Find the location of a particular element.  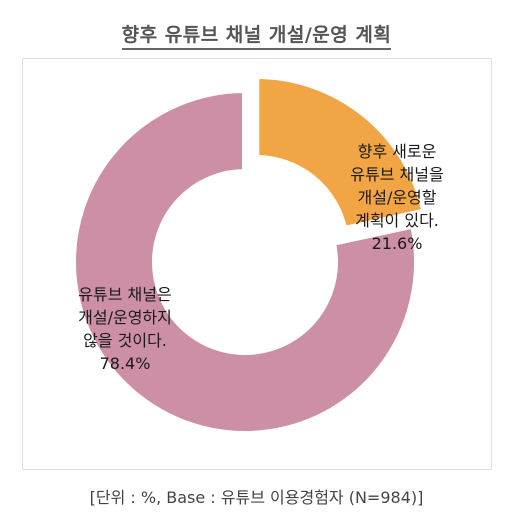

slice-plan is located at coordinates (340, 152).